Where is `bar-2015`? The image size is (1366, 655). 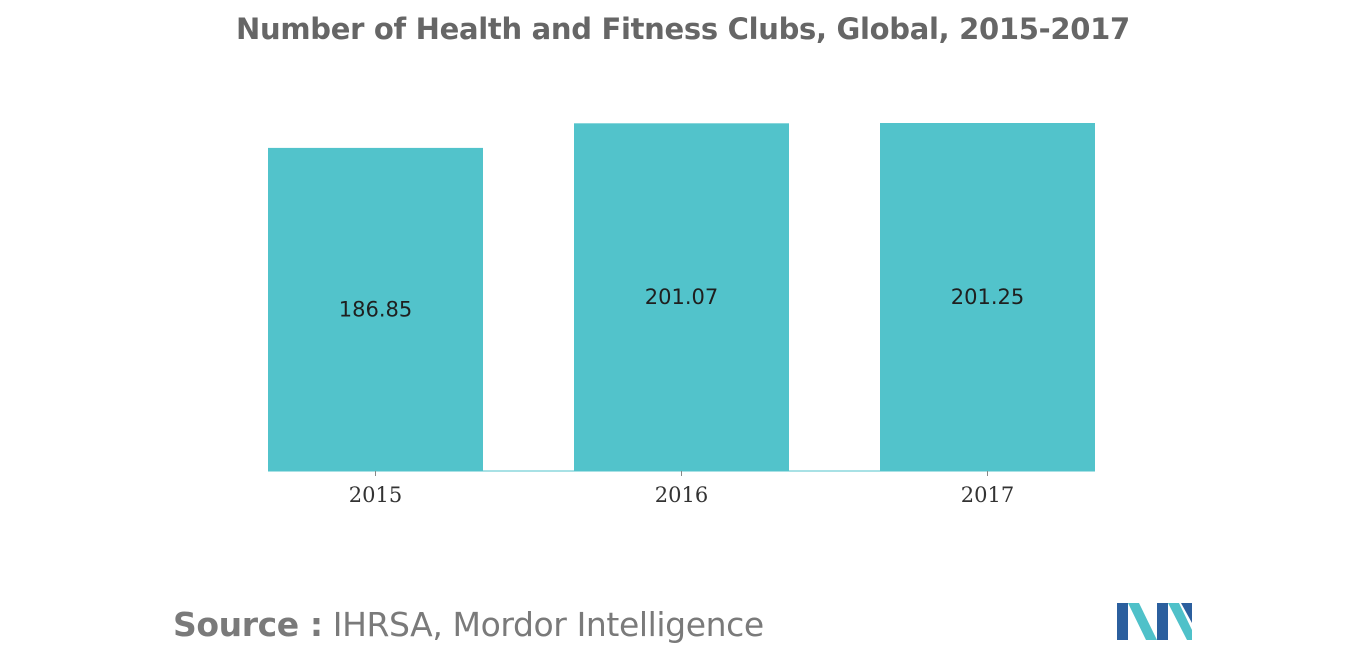
bar-2015 is located at coordinates (375, 309).